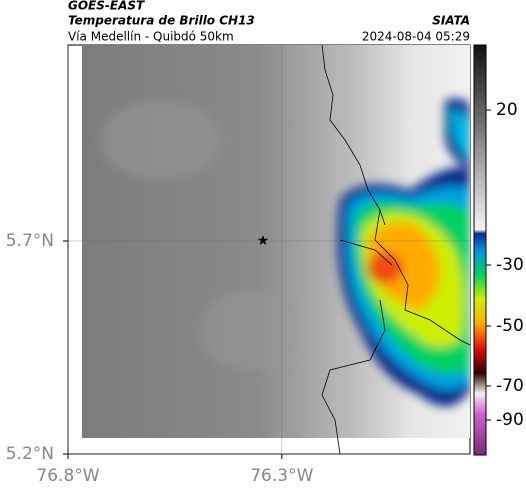 The image size is (526, 495). I want to click on product: Temperatura de Brillo CH13, so click(161, 21).